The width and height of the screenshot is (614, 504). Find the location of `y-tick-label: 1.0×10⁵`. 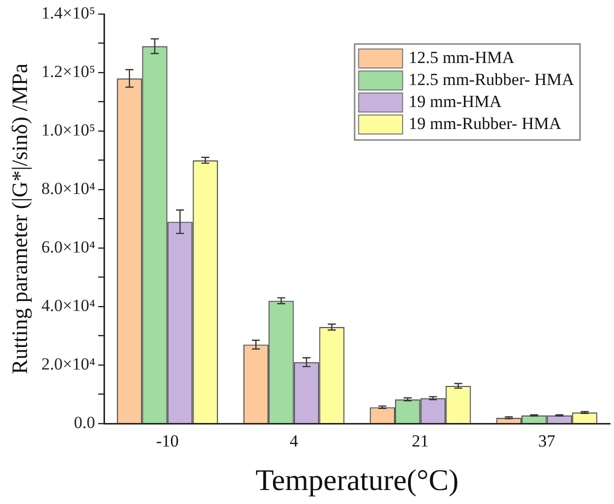

y-tick-label: 1.0×10⁵ is located at coordinates (68, 130).